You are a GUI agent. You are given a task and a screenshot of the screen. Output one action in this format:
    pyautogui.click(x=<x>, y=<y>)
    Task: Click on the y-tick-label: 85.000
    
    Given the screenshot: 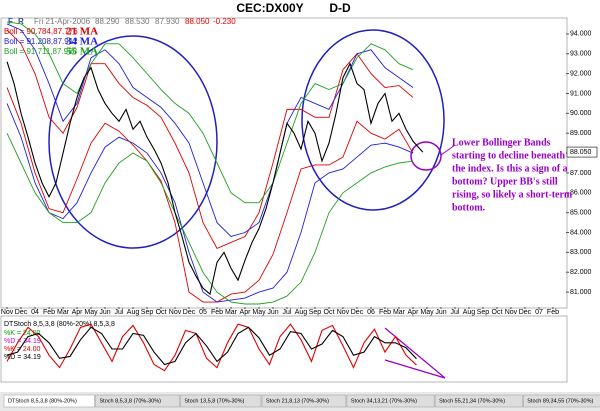 What is the action you would take?
    pyautogui.click(x=581, y=212)
    